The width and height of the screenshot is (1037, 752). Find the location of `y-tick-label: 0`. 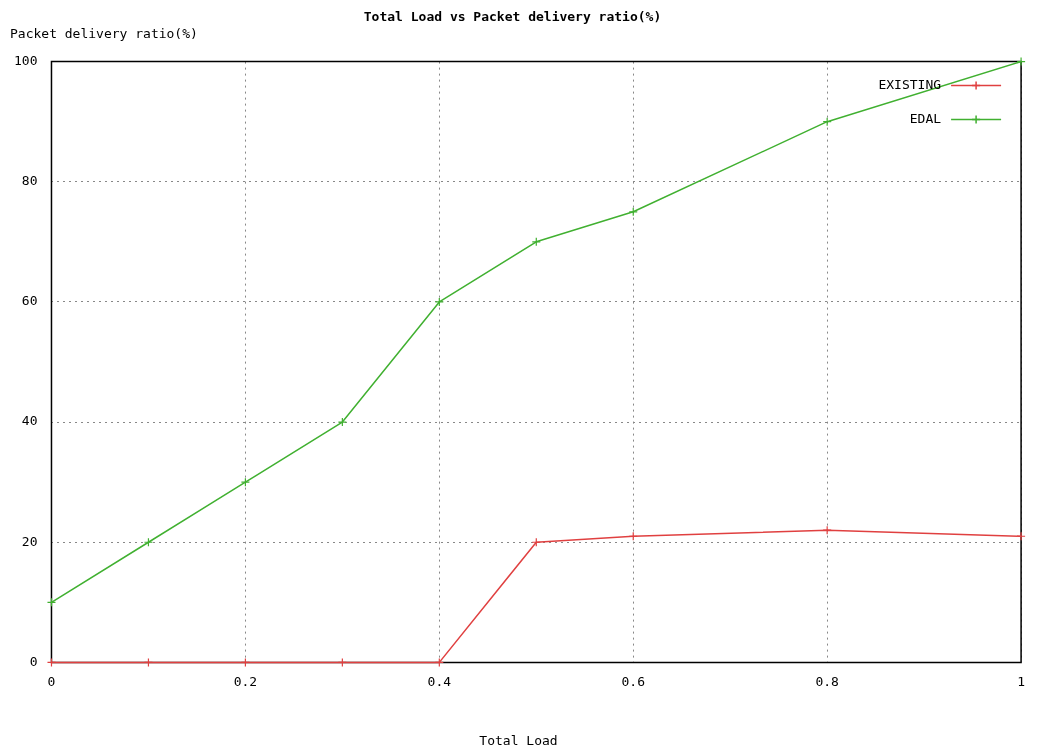

y-tick-label: 0 is located at coordinates (33, 661).